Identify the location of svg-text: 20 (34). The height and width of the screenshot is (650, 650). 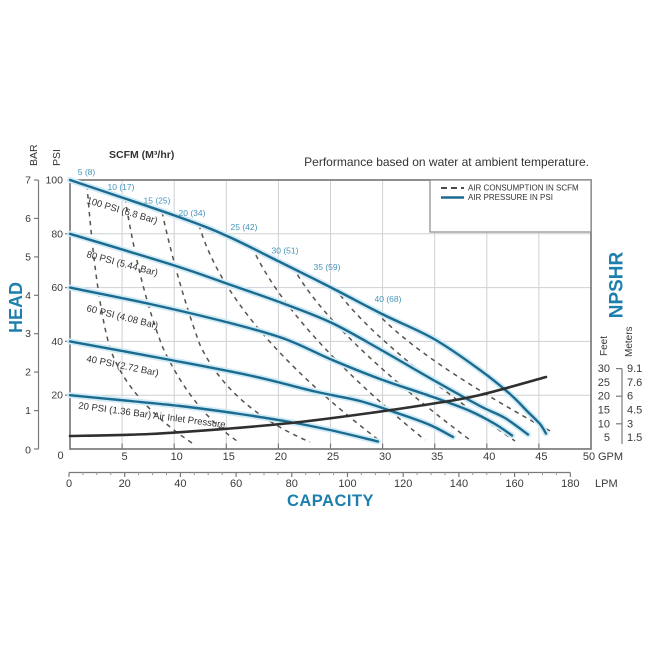
(192, 213).